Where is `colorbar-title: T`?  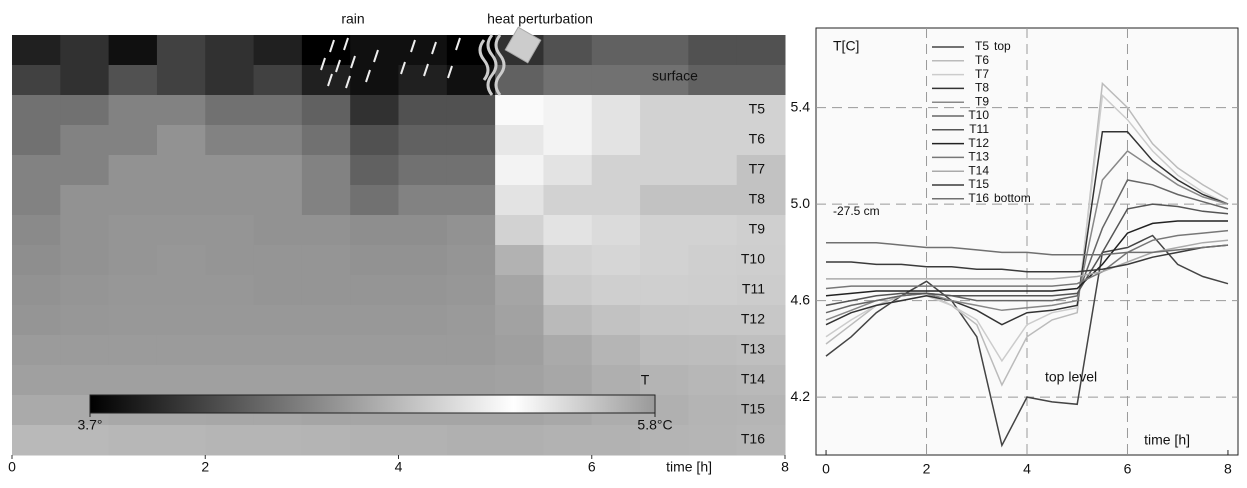 colorbar-title: T is located at coordinates (645, 380).